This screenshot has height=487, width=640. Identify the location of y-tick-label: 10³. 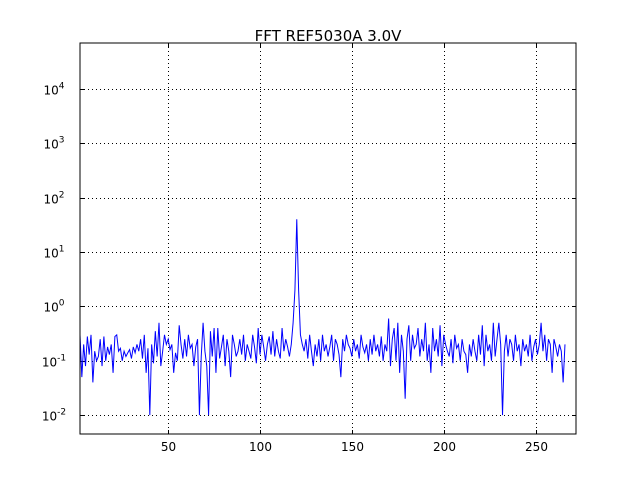
(53, 144).